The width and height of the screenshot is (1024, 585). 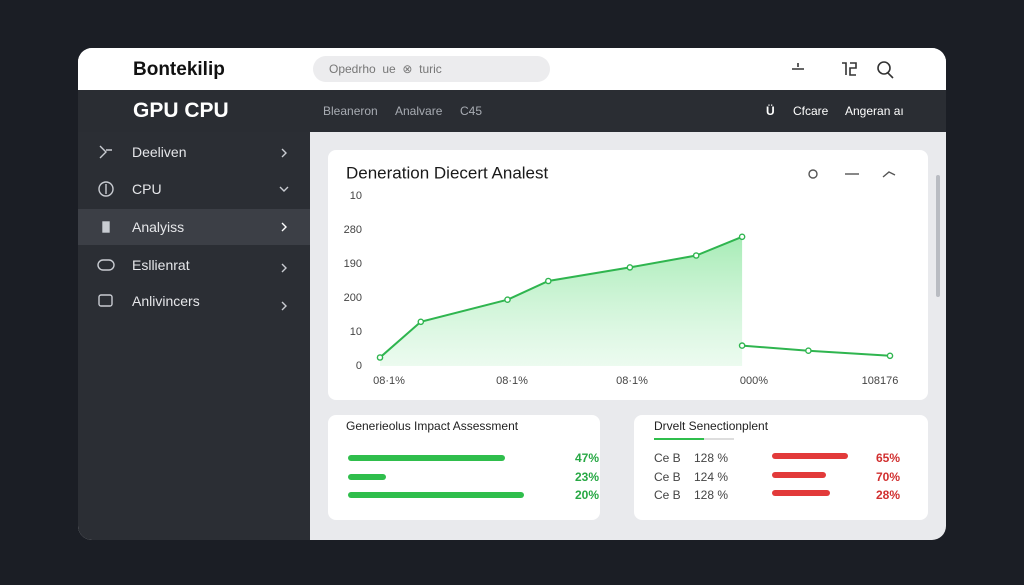 I want to click on search-box: Opedrho ue ⊗ turic, so click(x=431, y=69).